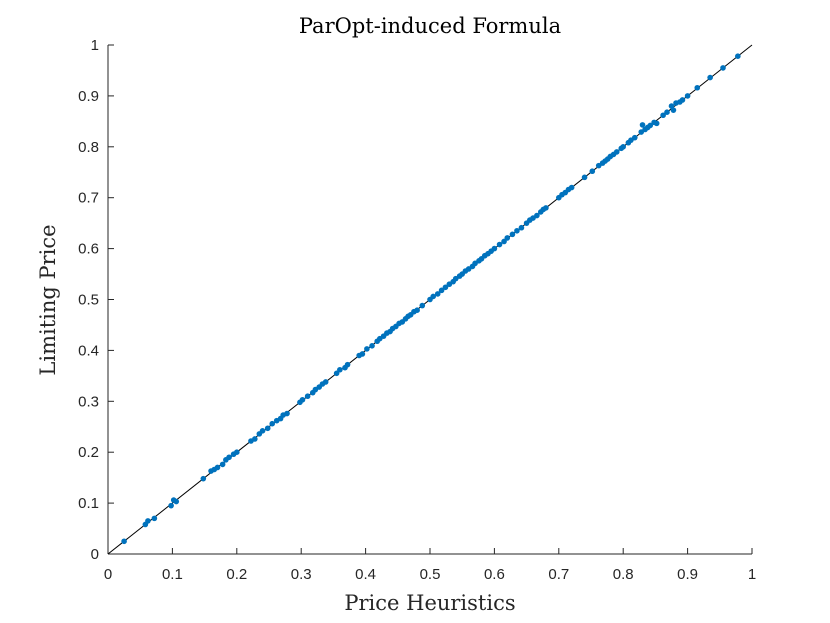  I want to click on y-tick-label: 0, so click(95, 554).